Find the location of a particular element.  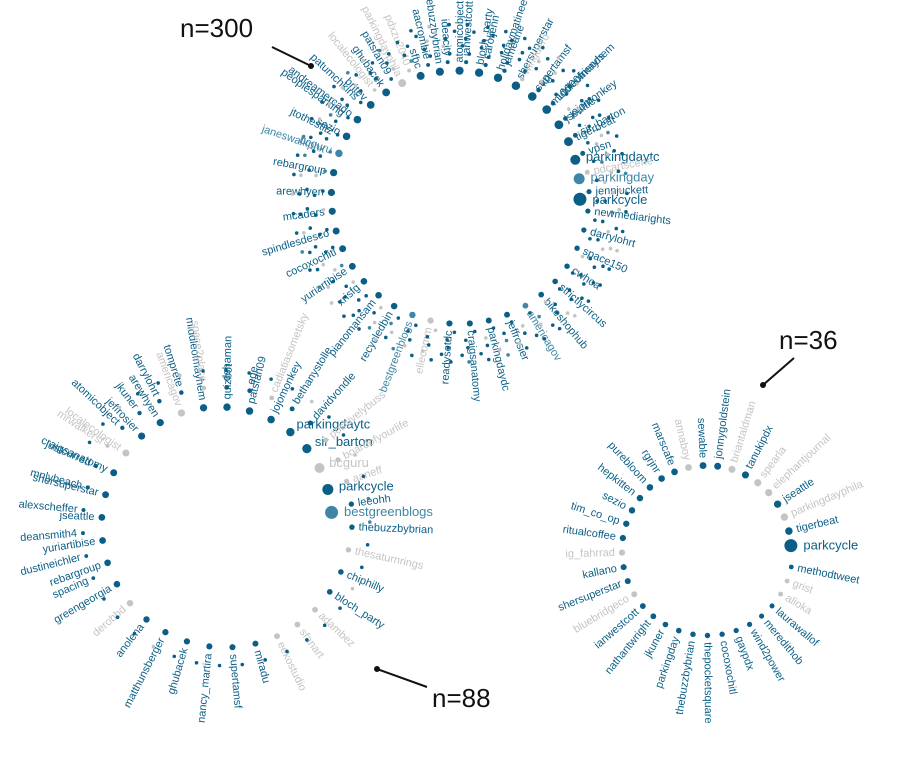

callout-n300-pointer is located at coordinates (291, 56).